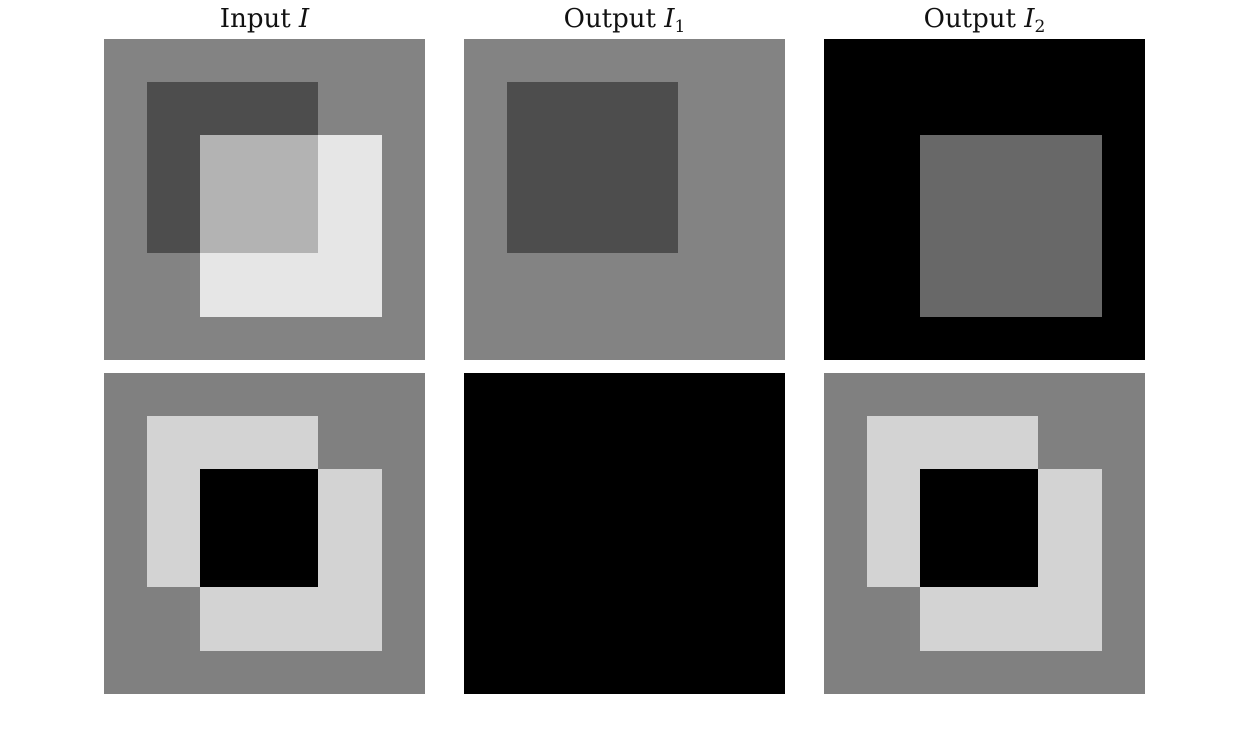 This screenshot has height=733, width=1250. What do you see at coordinates (680, 27) in the screenshot?
I see `column-title-subscript: 1` at bounding box center [680, 27].